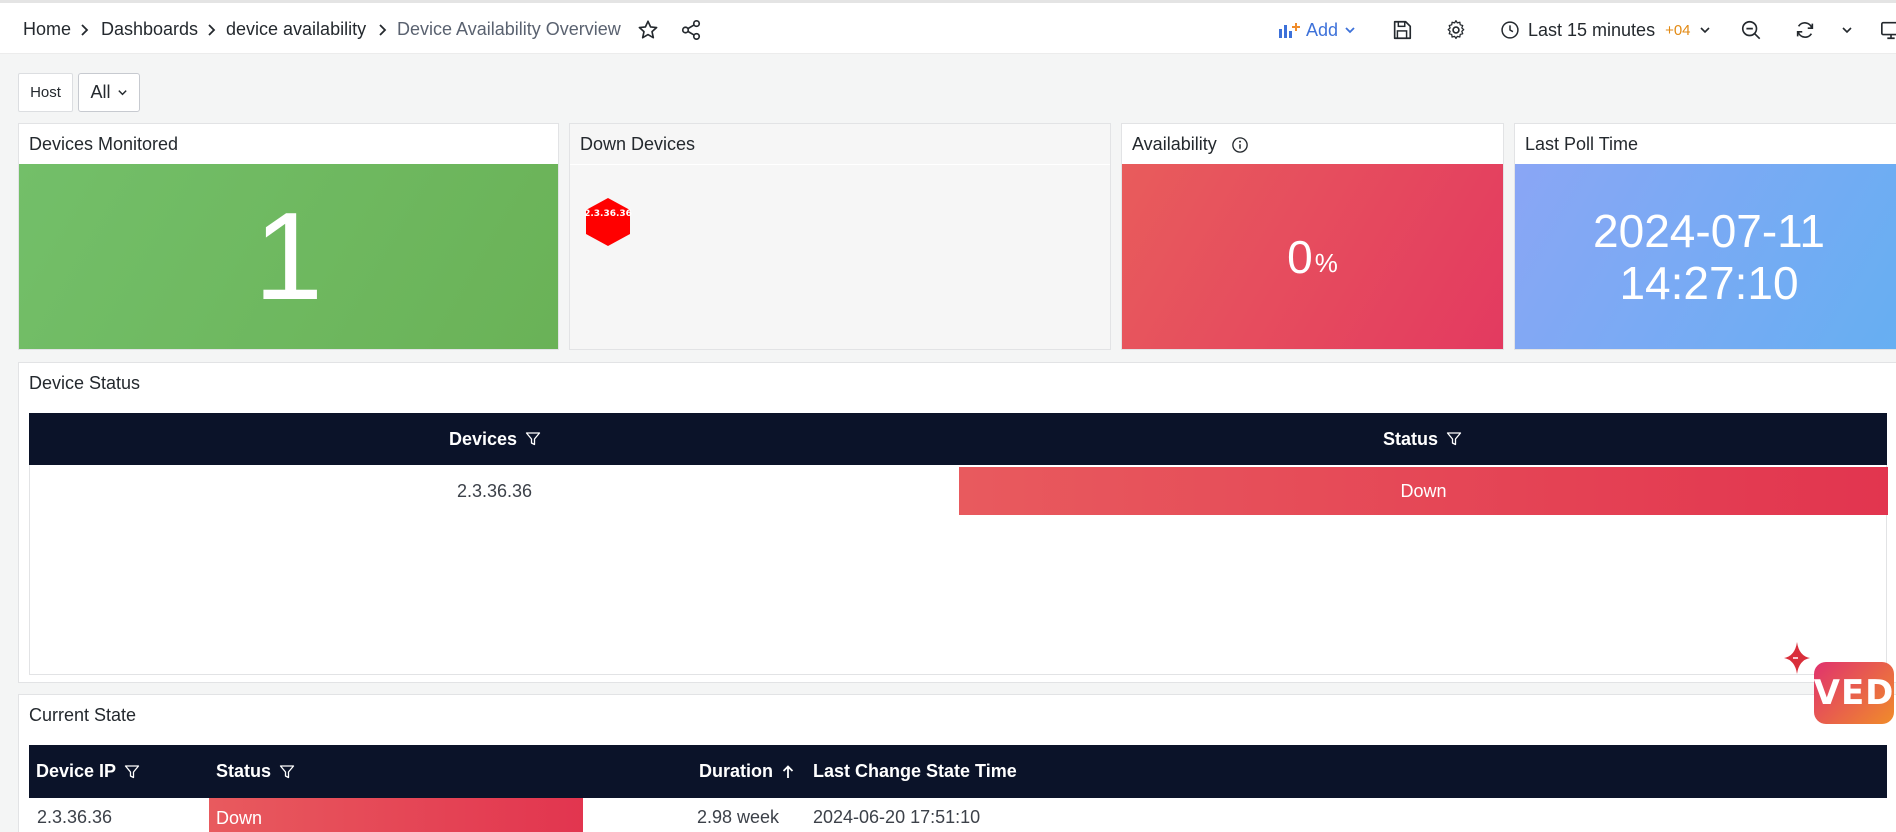  Describe the element at coordinates (638, 144) in the screenshot. I see `panel-title: Down Devices` at that location.